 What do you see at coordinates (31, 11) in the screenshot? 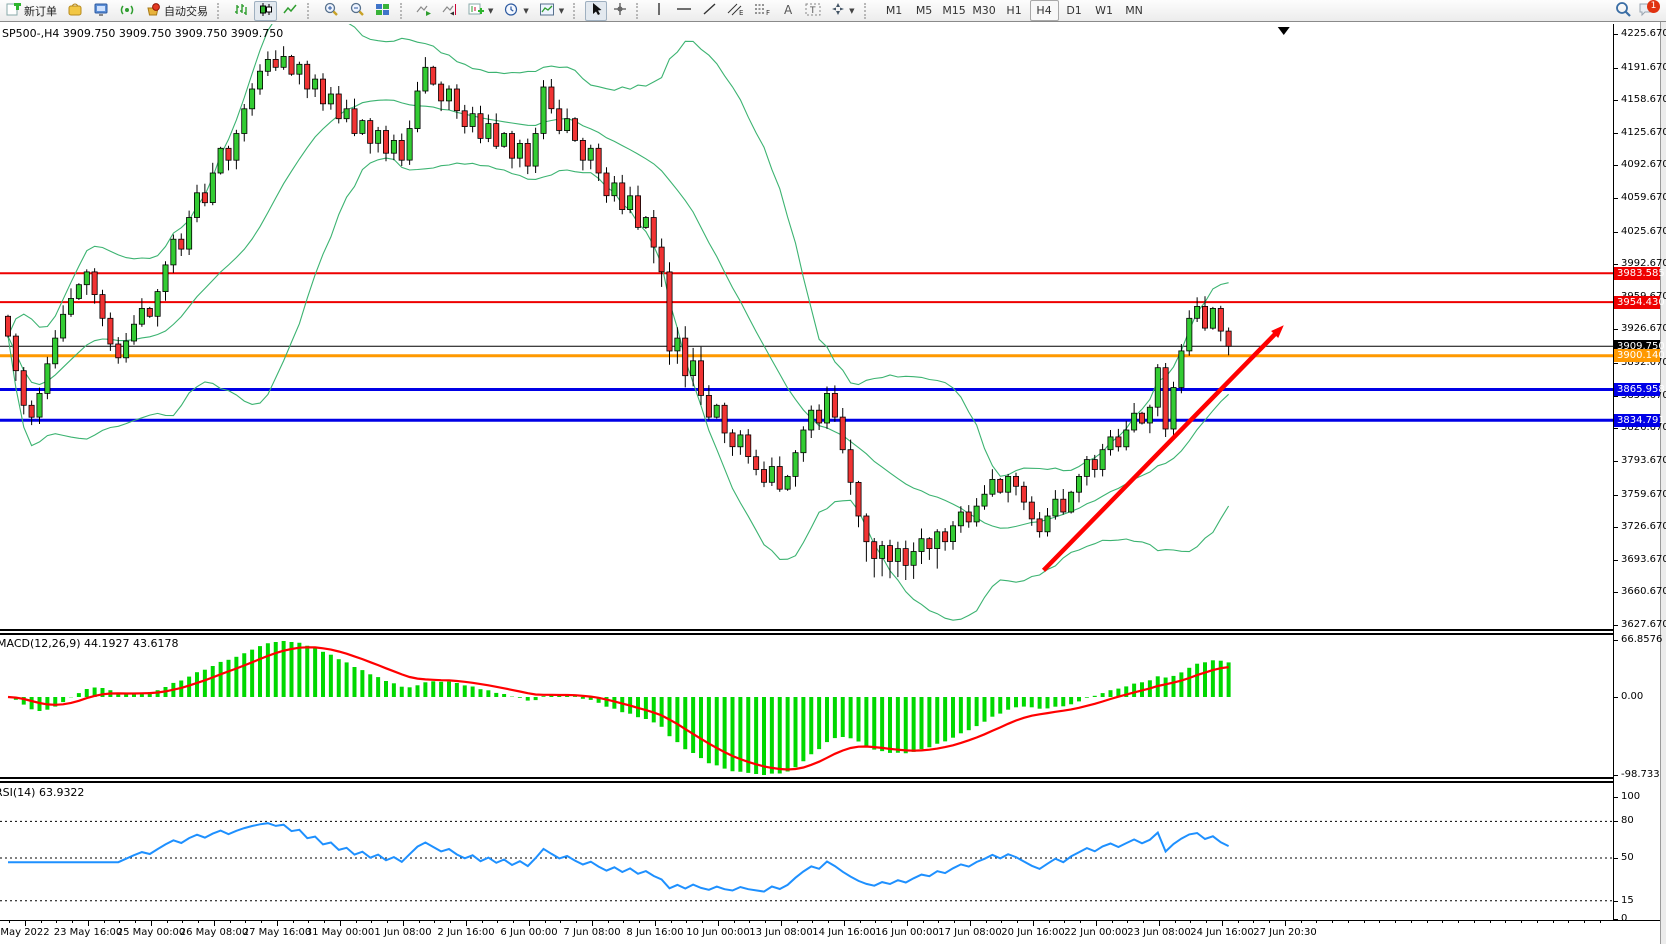
I see `new-order-button: 新订单` at bounding box center [31, 11].